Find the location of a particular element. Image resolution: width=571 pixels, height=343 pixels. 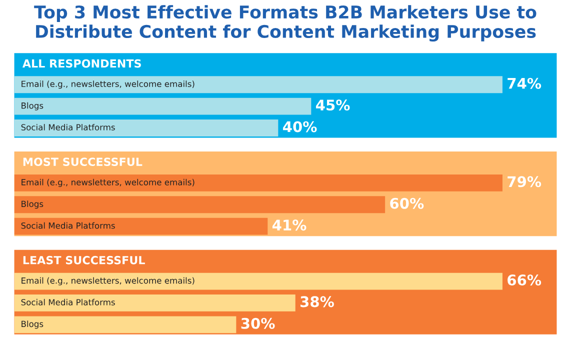

data-label: 40% is located at coordinates (299, 126).